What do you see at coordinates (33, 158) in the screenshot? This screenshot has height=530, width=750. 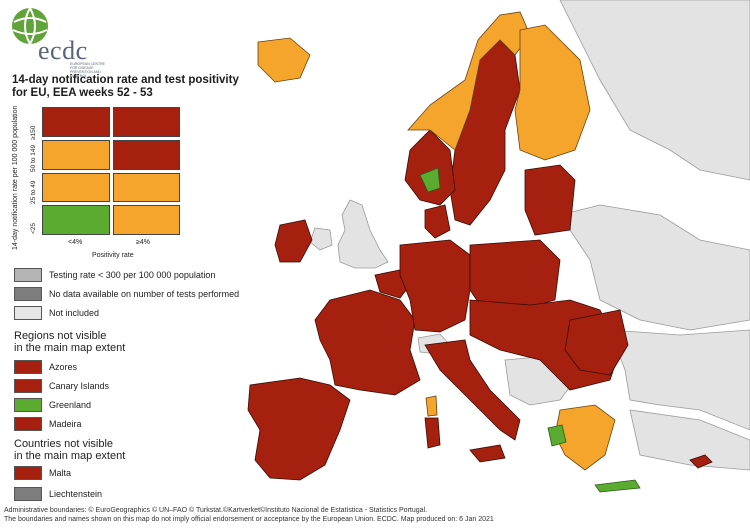 I see `matrix-row-label: 50 to 149` at bounding box center [33, 158].